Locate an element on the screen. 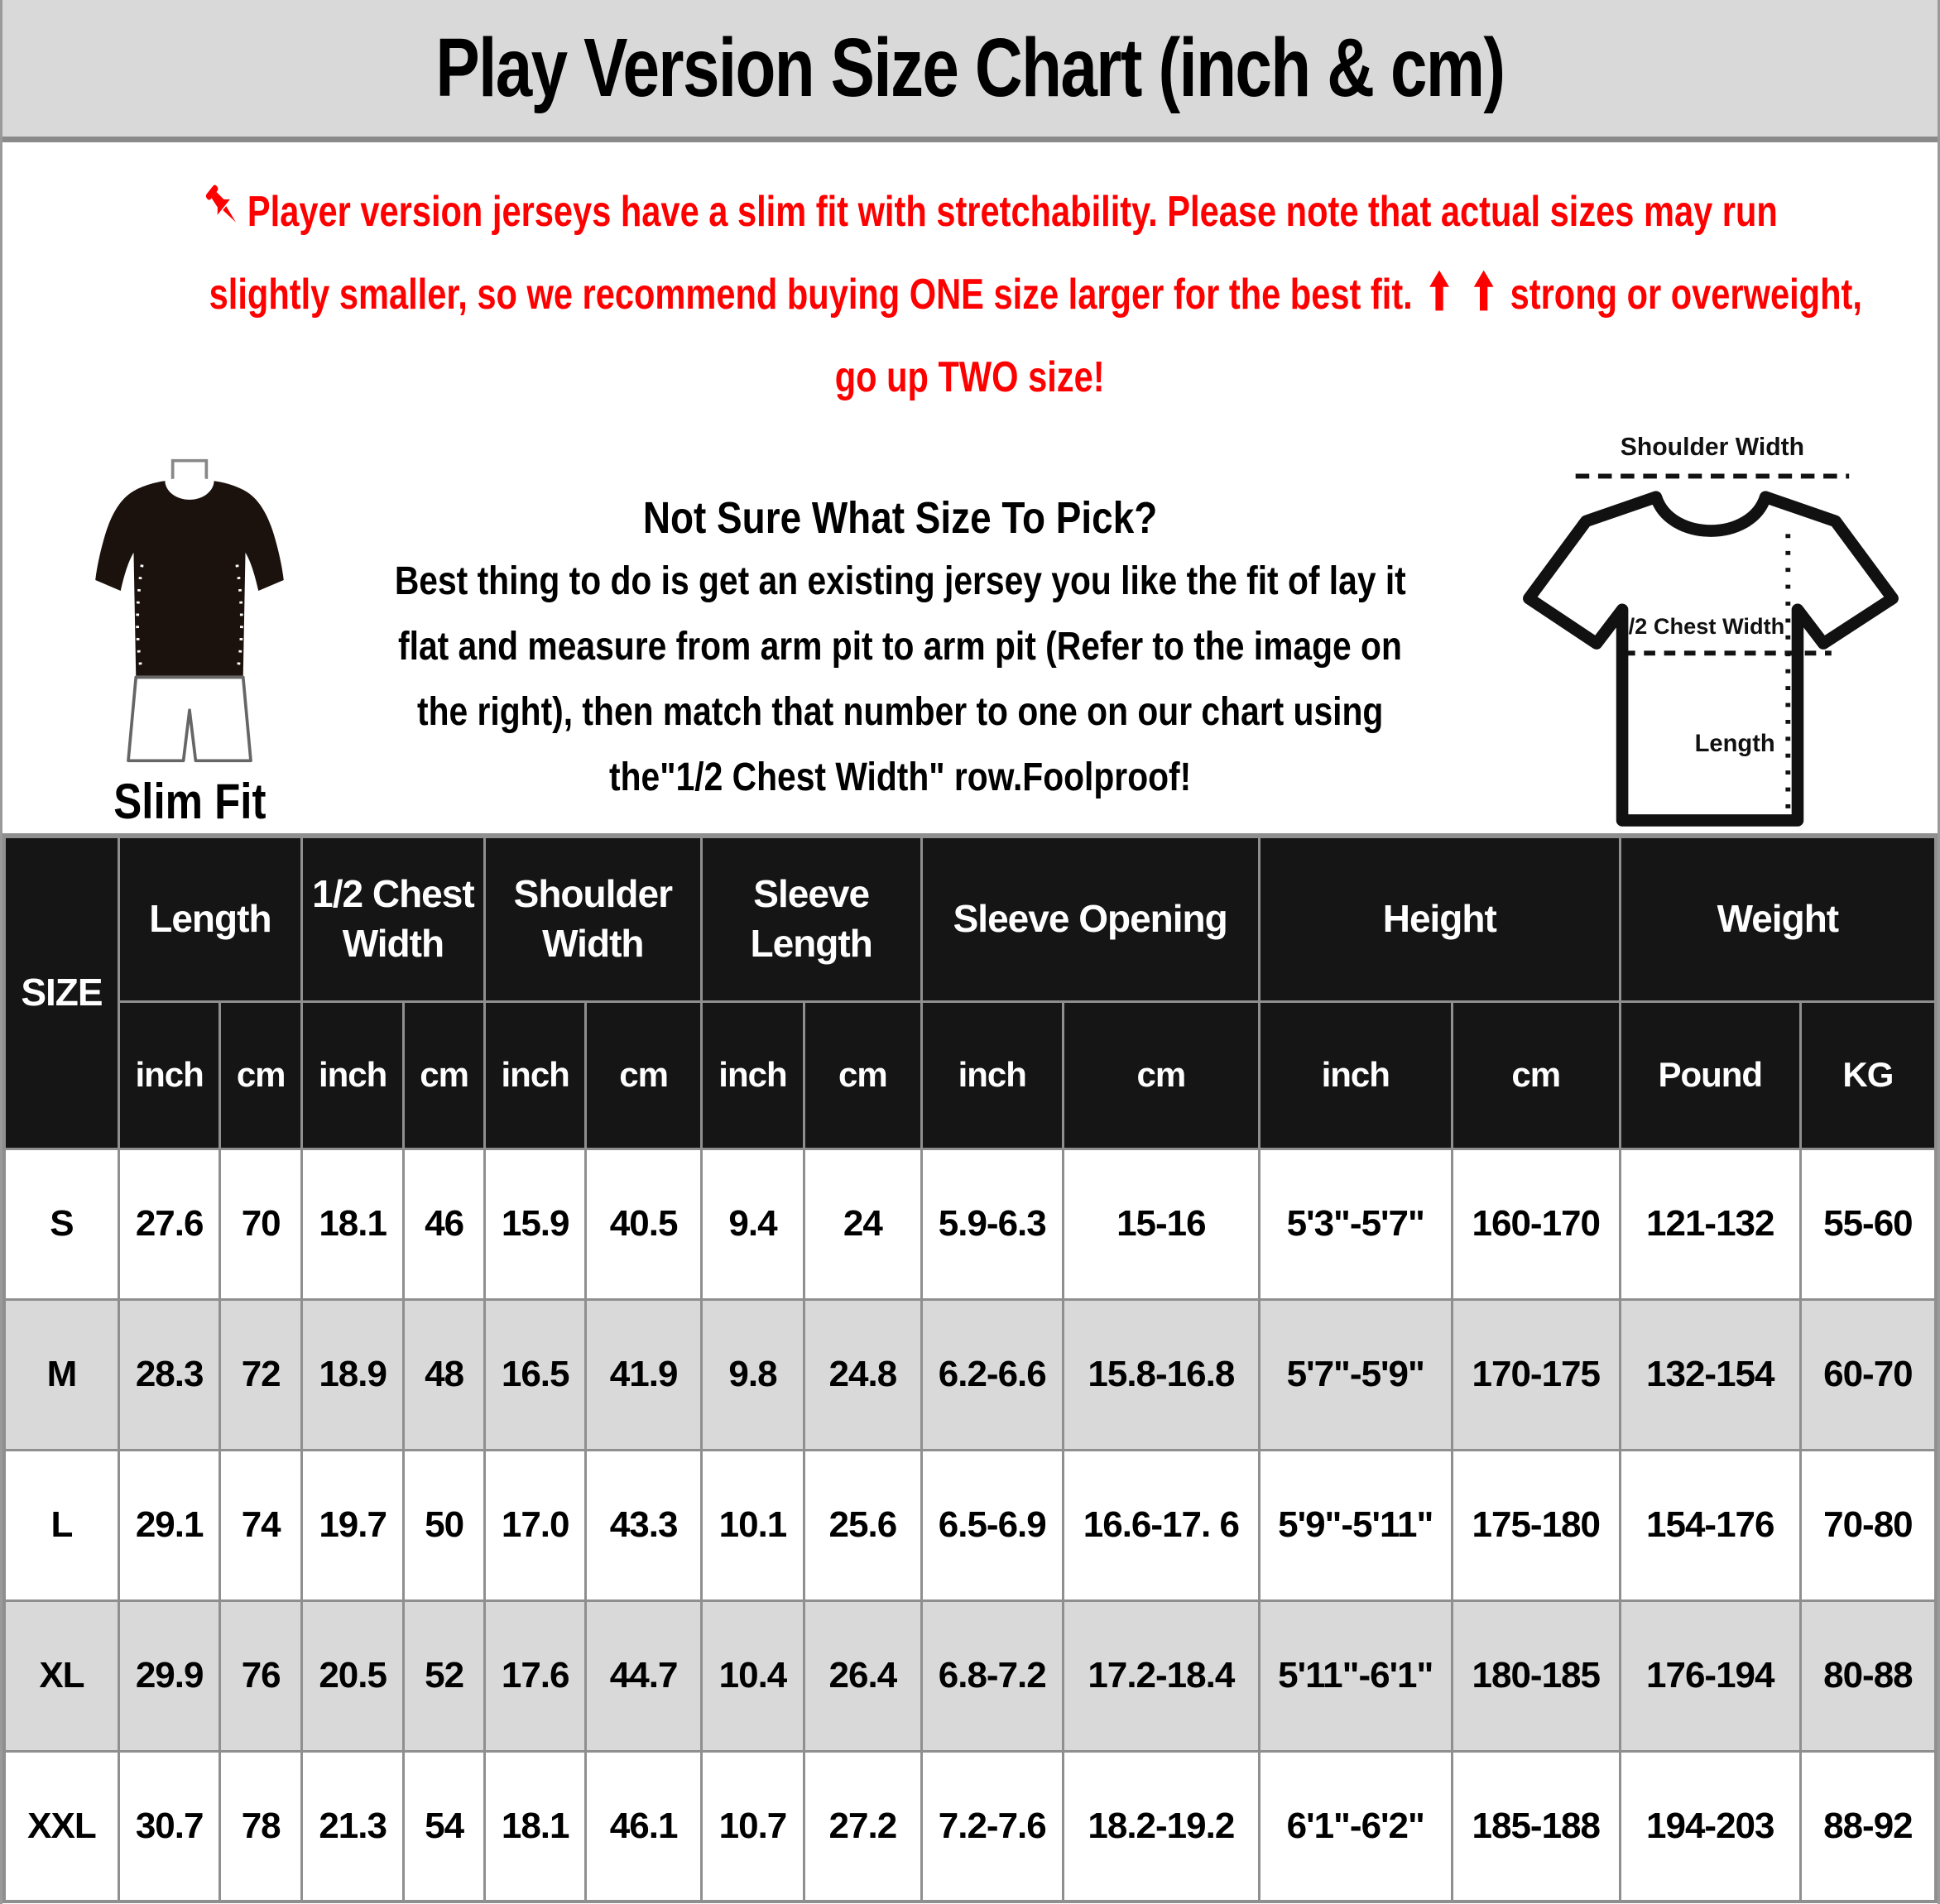 This screenshot has width=1940, height=1904. size-label: XL is located at coordinates (61, 1676).